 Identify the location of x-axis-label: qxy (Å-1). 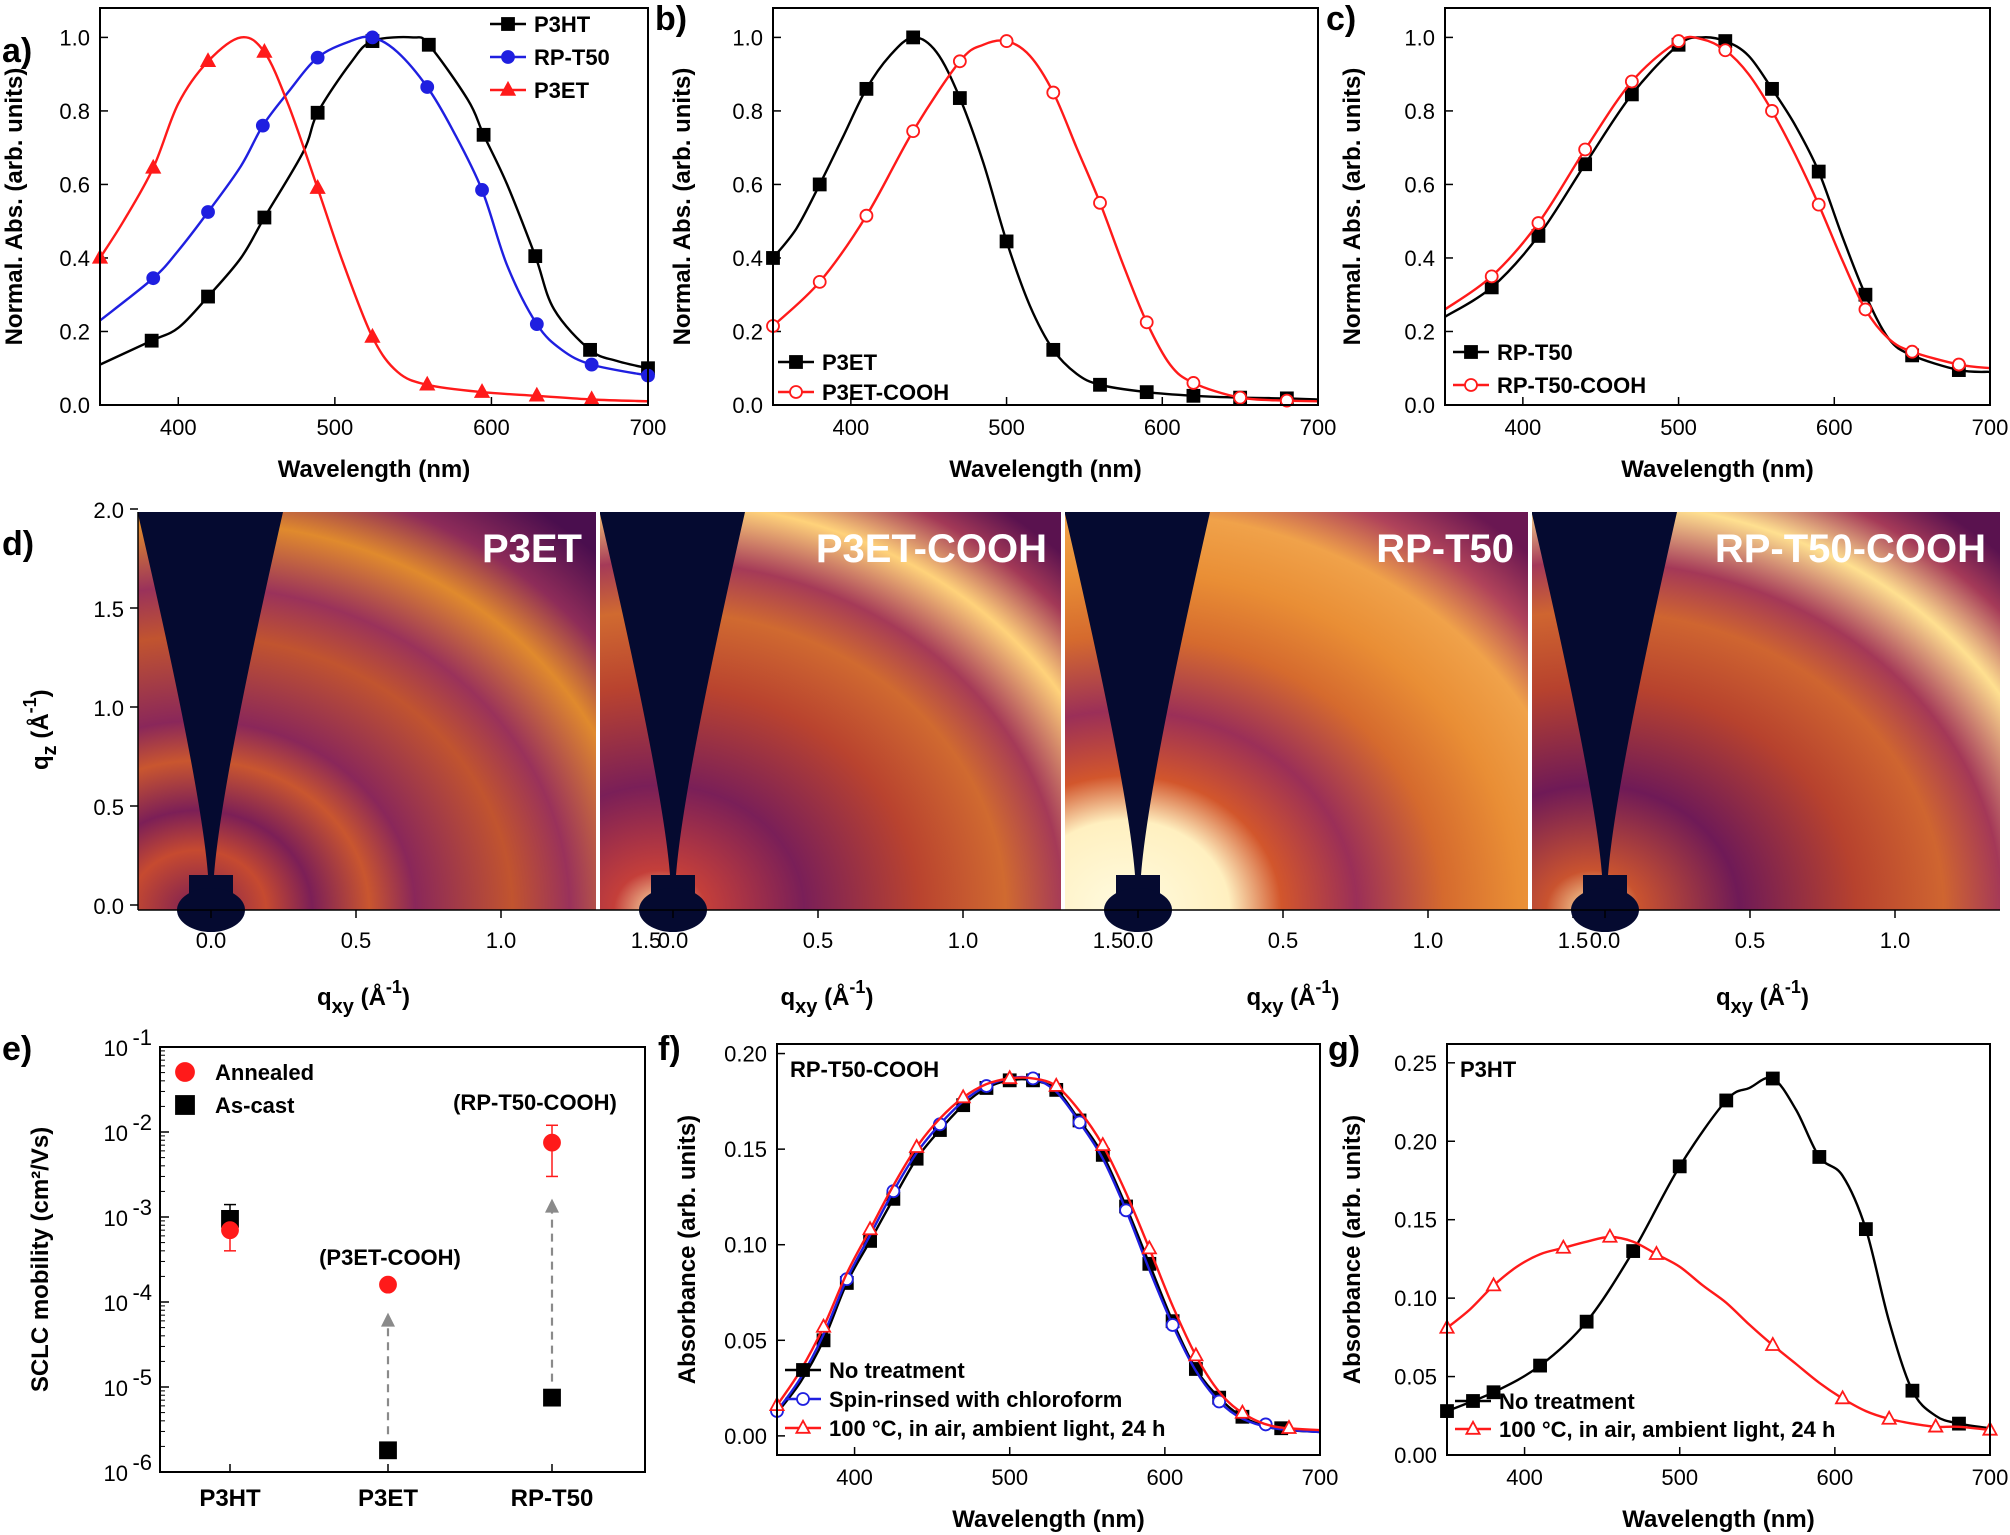
(1293, 997).